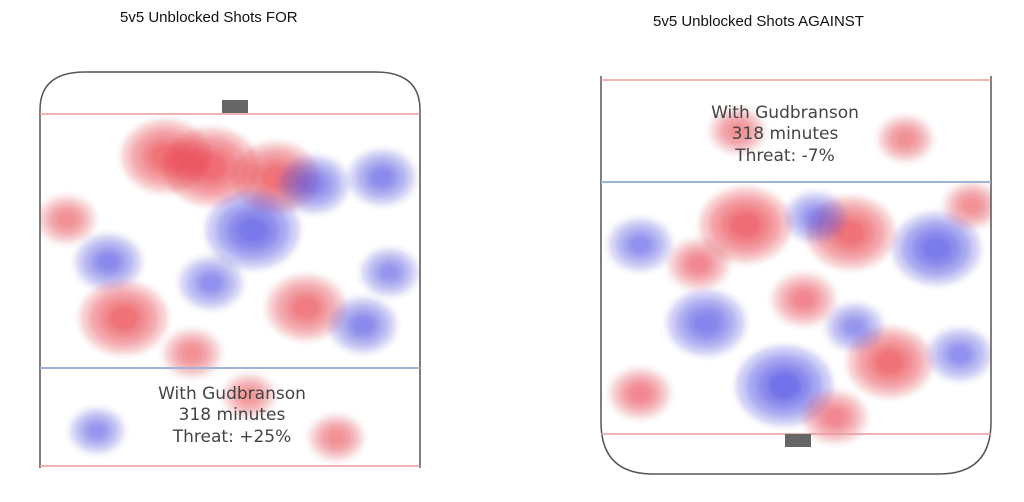  I want to click on annotation-for: With Gudbranson 318 minutes Threat: +25%, so click(232, 415).